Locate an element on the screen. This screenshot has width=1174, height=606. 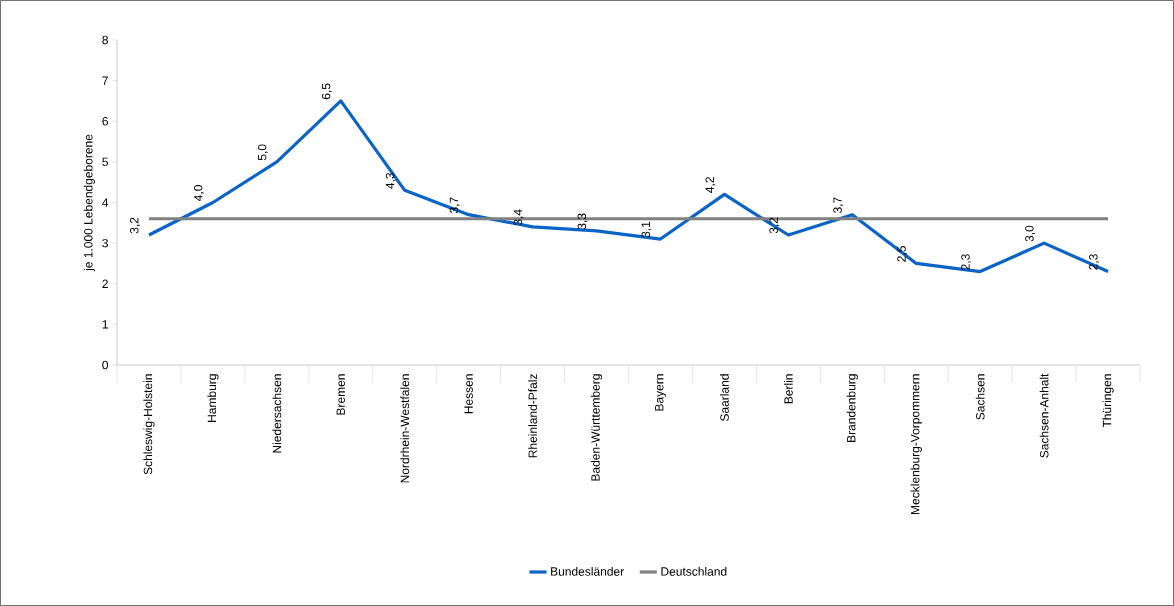
x-tick-label: Brandenburg is located at coordinates (852, 408).